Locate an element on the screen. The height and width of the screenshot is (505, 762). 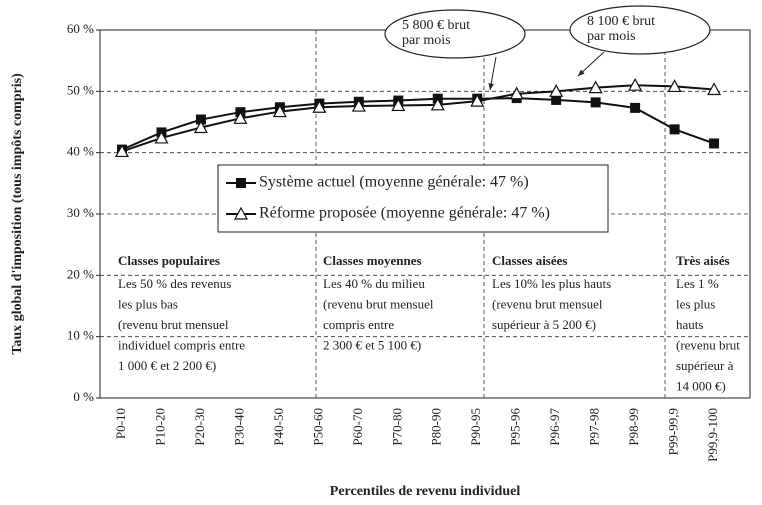
x-tick-label: P80-90 is located at coordinates (436, 427).